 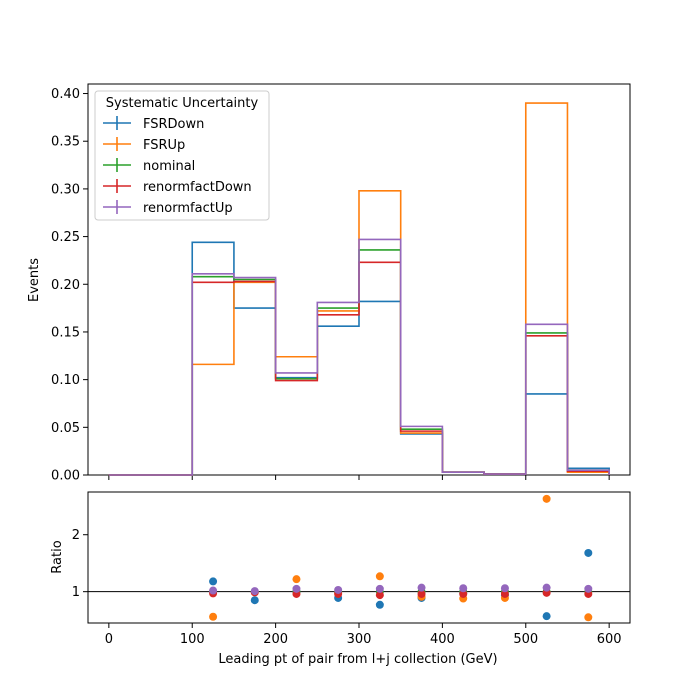 What do you see at coordinates (76, 592) in the screenshot?
I see `ratio-y-tick-label: 1` at bounding box center [76, 592].